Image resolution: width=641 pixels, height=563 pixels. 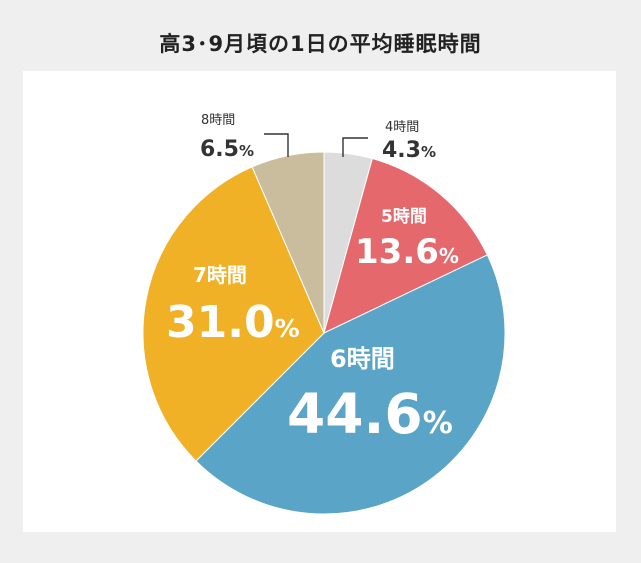 I want to click on leader-lines, so click(x=316, y=145).